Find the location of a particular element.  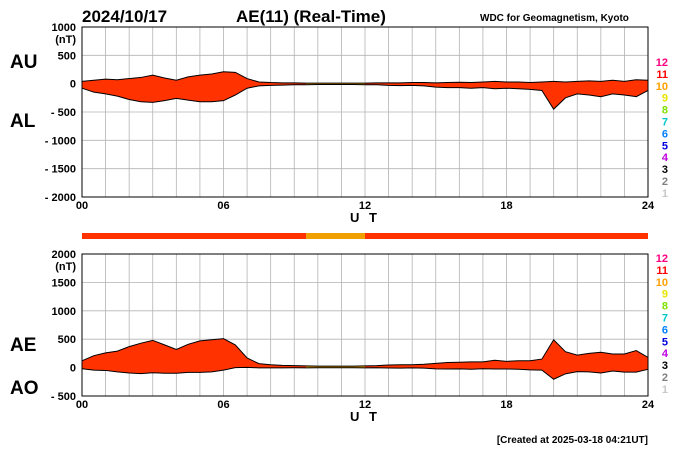

au-al-xtick-label: 18 is located at coordinates (506, 206).